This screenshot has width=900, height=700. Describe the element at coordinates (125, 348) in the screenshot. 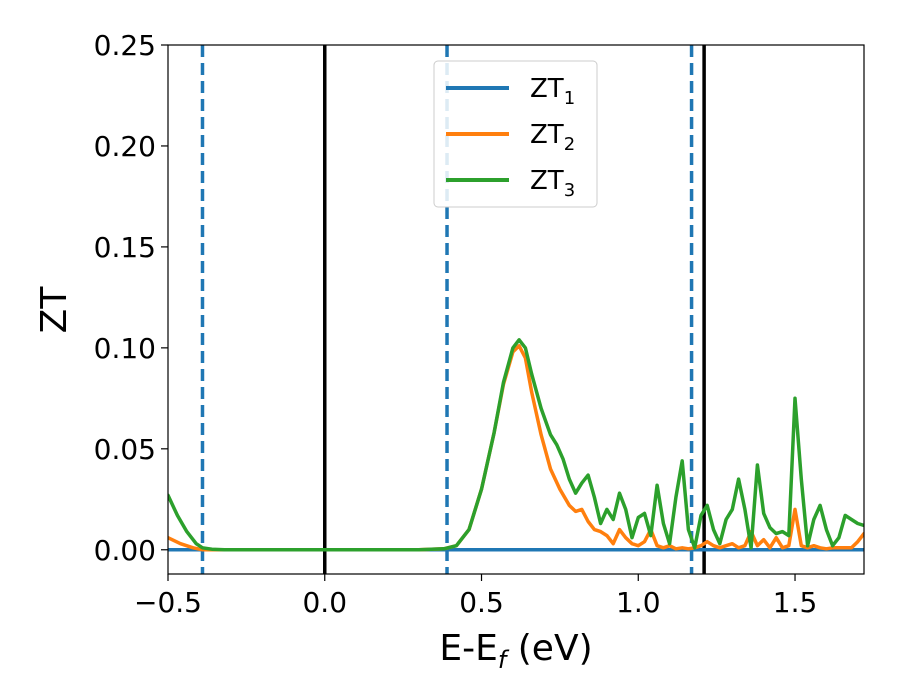

I see `y-tick-label: 0.10` at that location.